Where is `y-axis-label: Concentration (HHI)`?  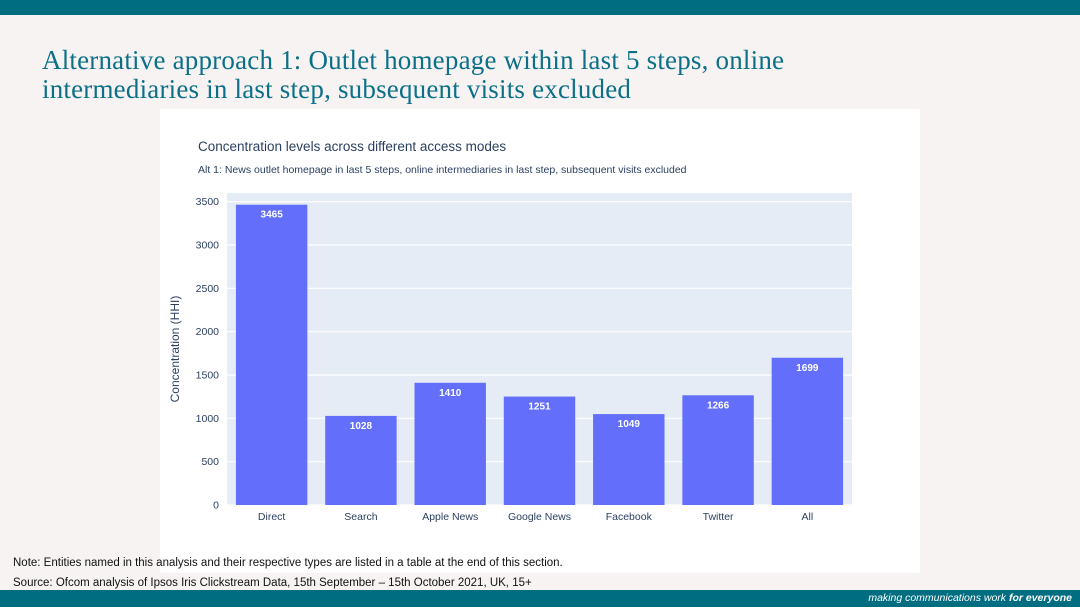 y-axis-label: Concentration (HHI) is located at coordinates (175, 349).